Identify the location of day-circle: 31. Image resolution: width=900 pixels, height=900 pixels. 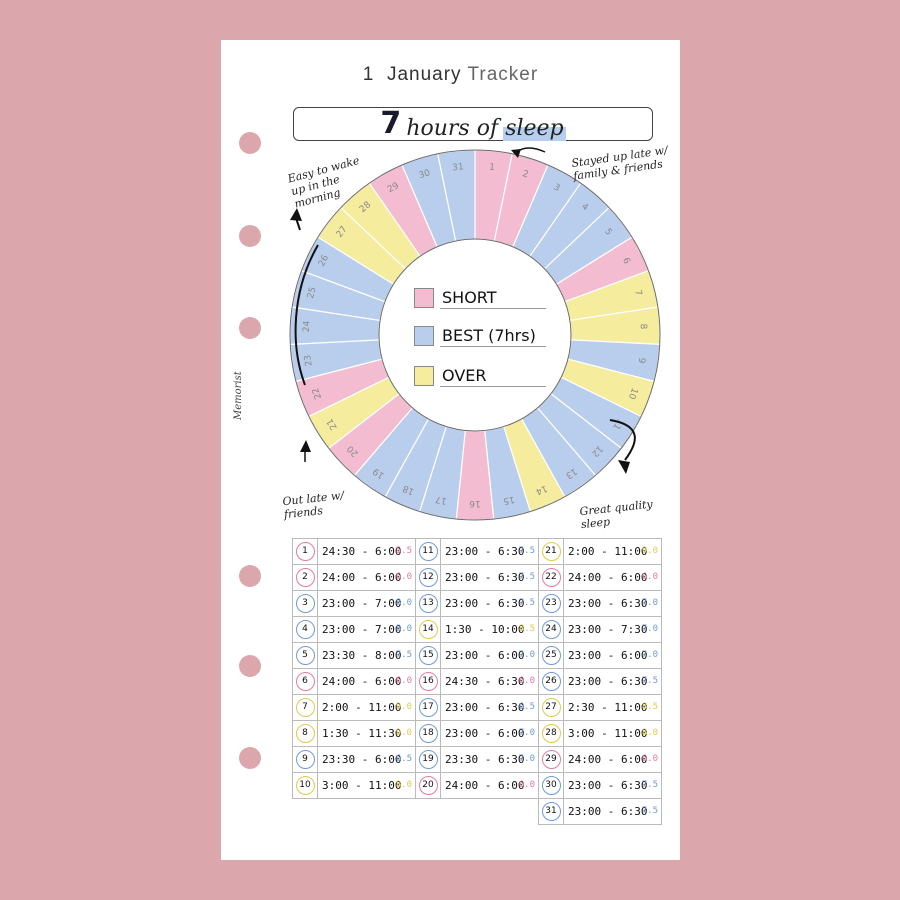
(551, 811).